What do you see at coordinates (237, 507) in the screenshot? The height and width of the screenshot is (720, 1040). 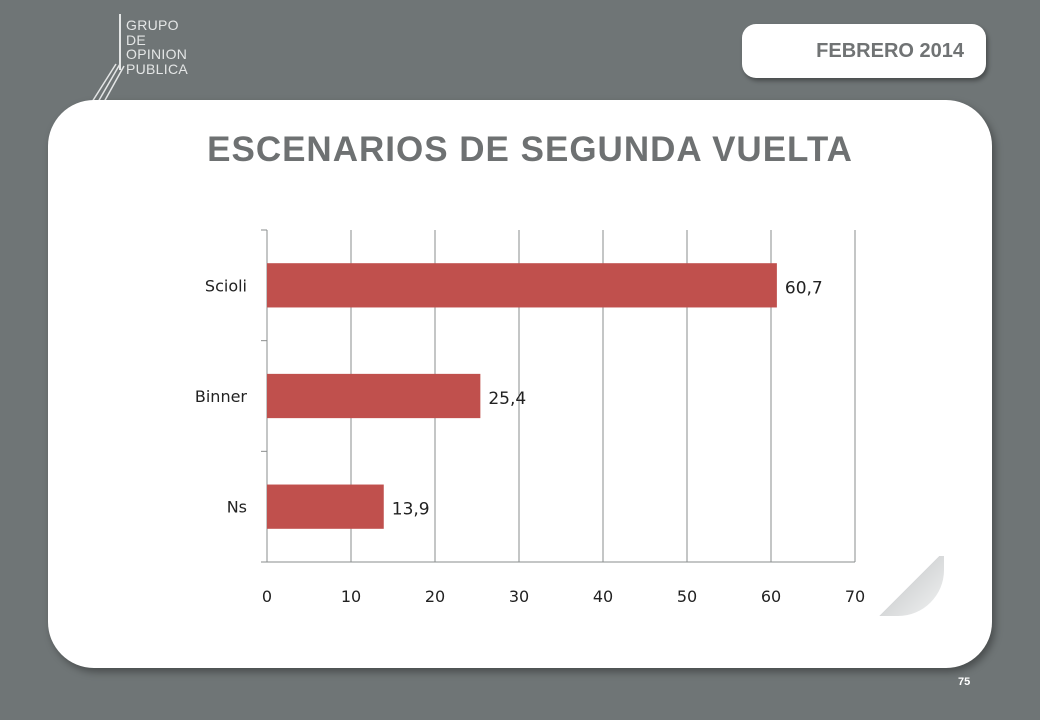 I see `category-label: Ns` at bounding box center [237, 507].